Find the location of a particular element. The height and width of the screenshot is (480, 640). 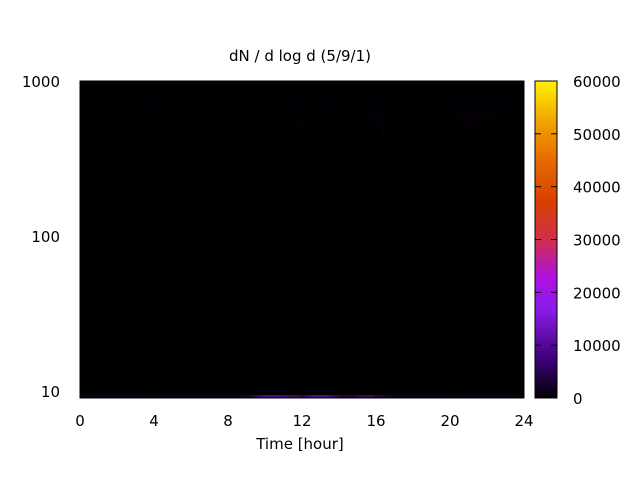

y-tick-label: 1000 is located at coordinates (41, 82).